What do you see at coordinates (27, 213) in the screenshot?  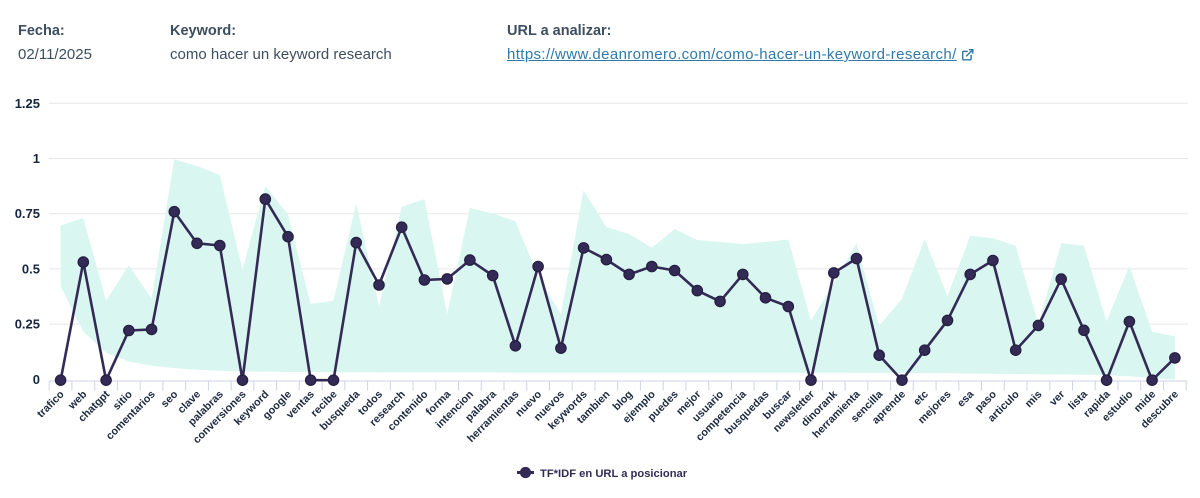 I see `svg-text: 0.75` at bounding box center [27, 213].